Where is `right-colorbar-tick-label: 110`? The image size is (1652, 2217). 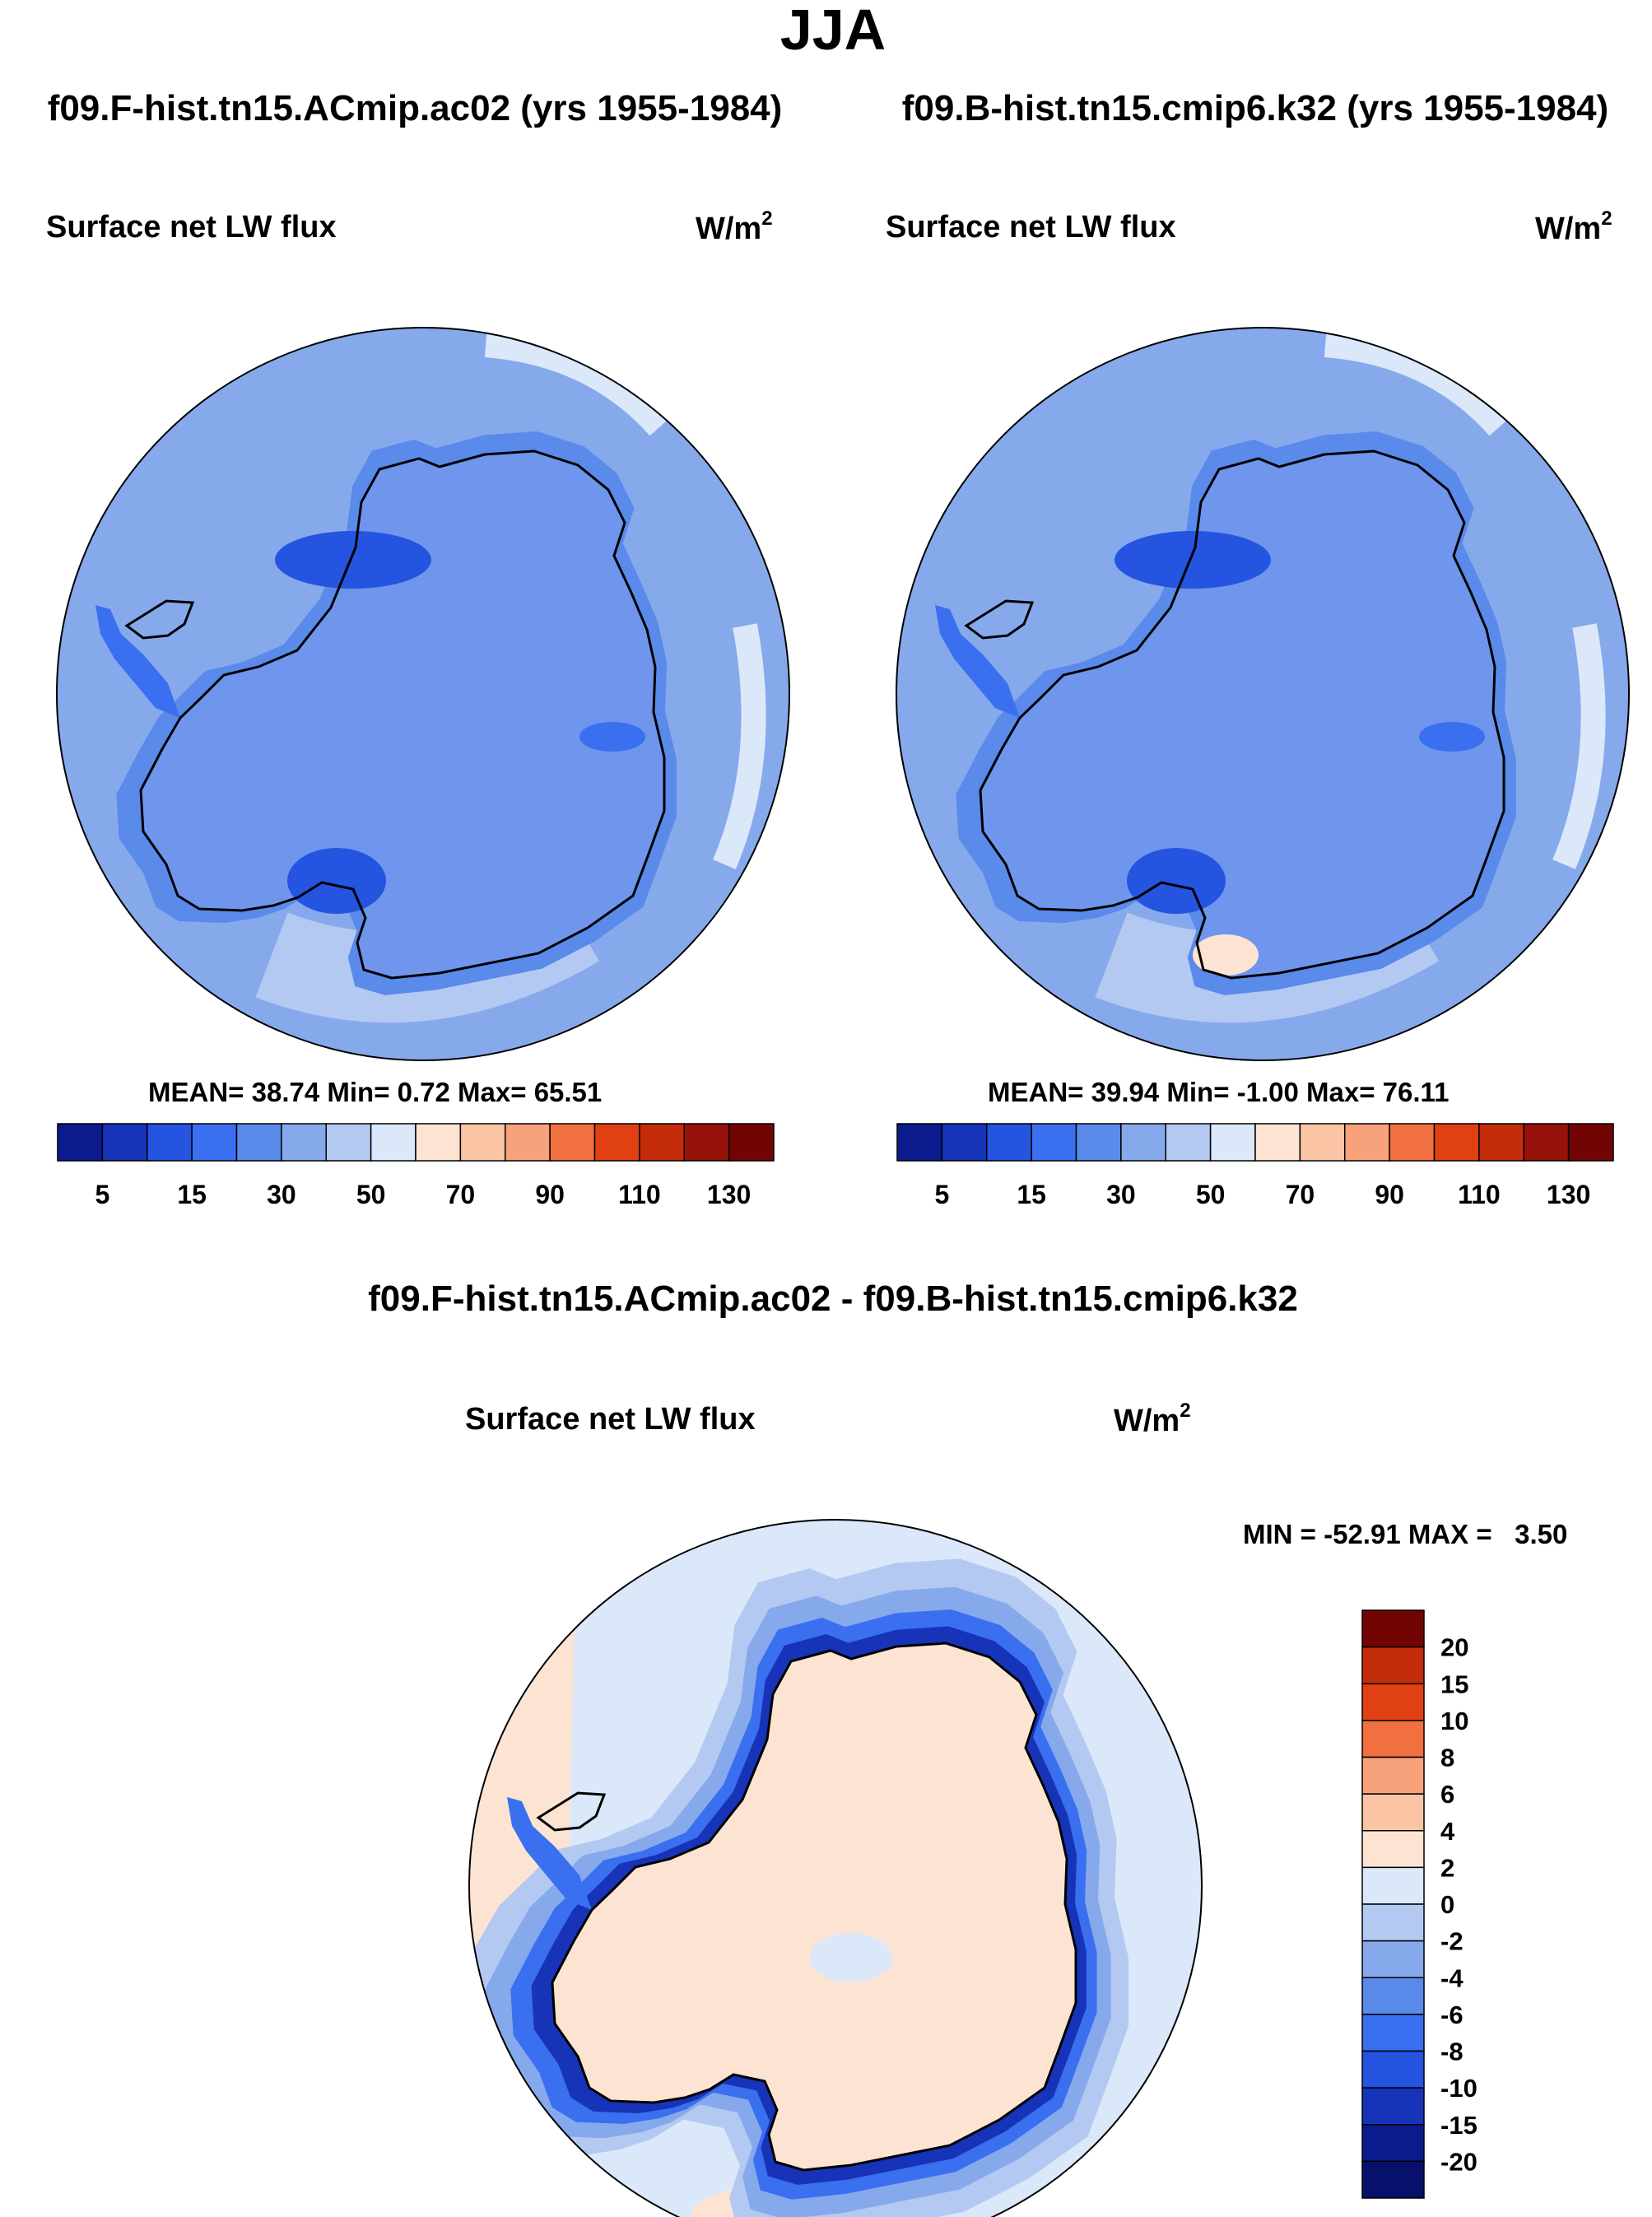
right-colorbar-tick-label: 110 is located at coordinates (1479, 1194).